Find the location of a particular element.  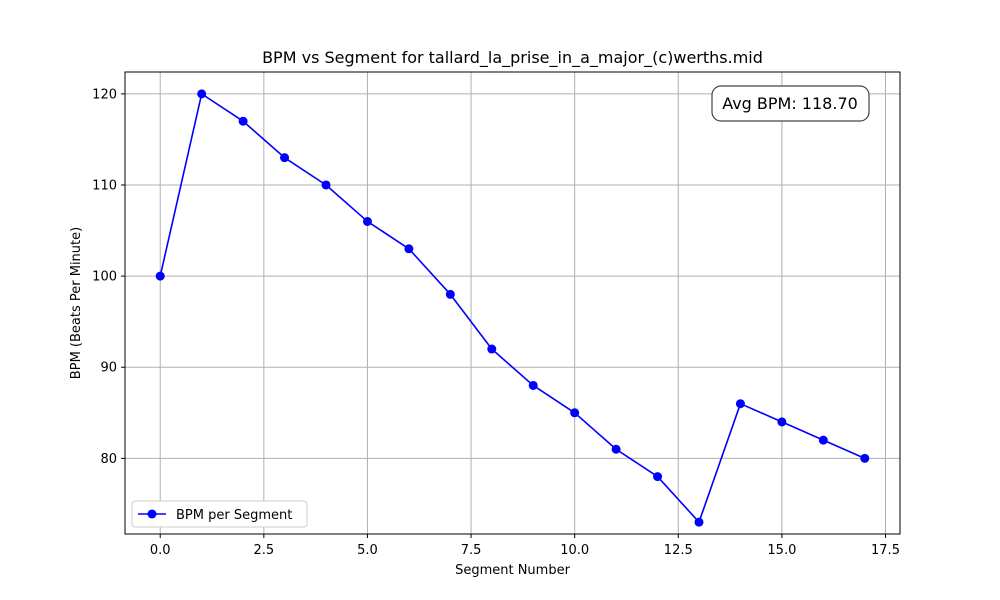

y-axis-ticks: 80 90 100 110 120 is located at coordinates (108, 277).